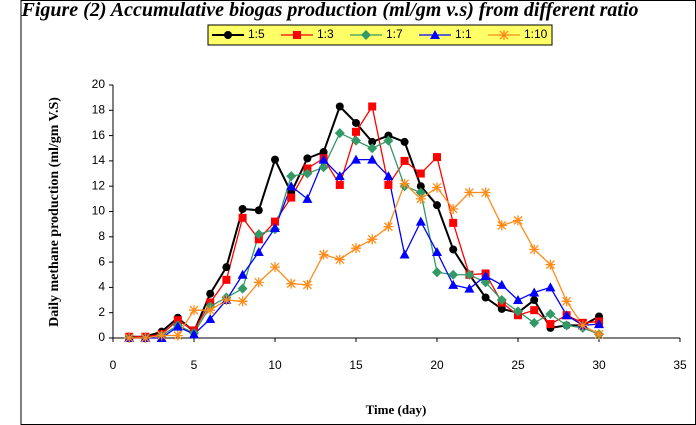  Describe the element at coordinates (356, 365) in the screenshot. I see `x-tick-label: 15` at that location.